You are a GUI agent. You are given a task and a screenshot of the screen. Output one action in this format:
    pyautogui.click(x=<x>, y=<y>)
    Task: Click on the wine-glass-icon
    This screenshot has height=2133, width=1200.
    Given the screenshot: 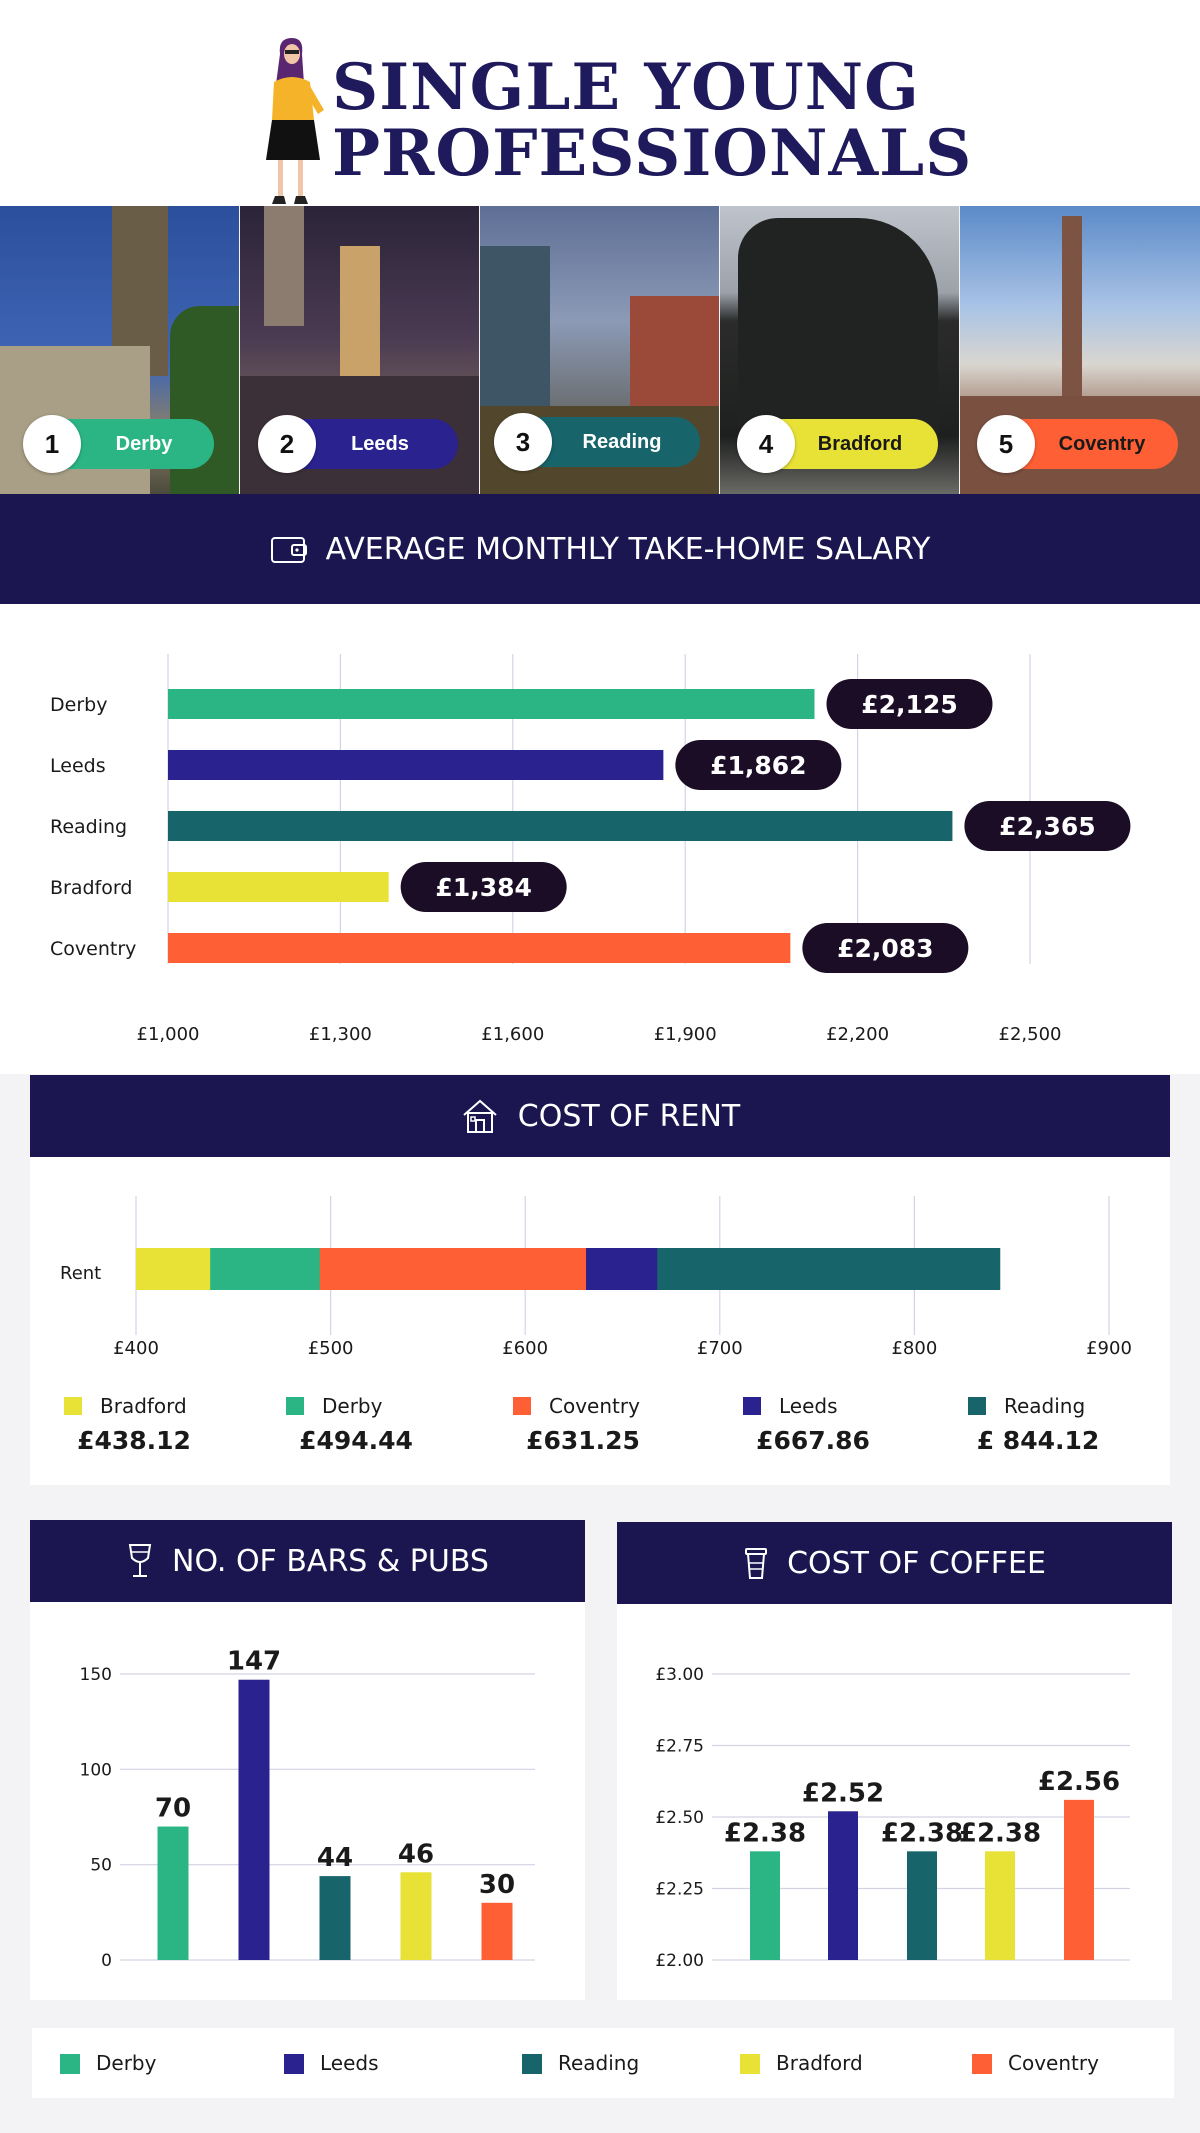 What is the action you would take?
    pyautogui.click(x=140, y=1560)
    